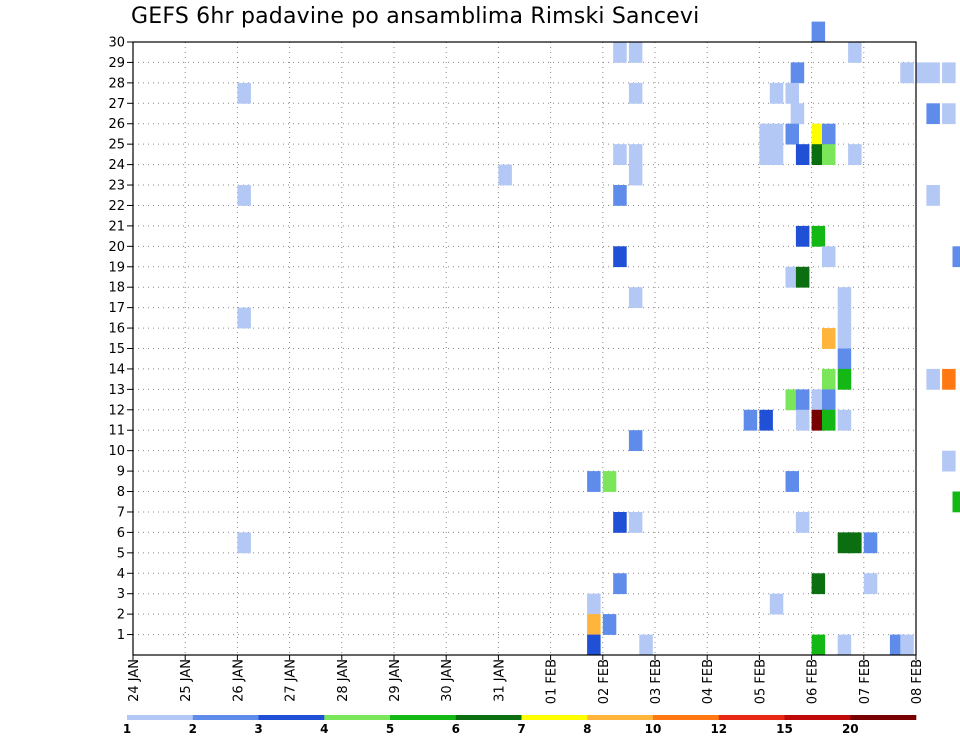 This screenshot has width=960, height=742. What do you see at coordinates (587, 729) in the screenshot?
I see `colorbar-label: 8` at bounding box center [587, 729].